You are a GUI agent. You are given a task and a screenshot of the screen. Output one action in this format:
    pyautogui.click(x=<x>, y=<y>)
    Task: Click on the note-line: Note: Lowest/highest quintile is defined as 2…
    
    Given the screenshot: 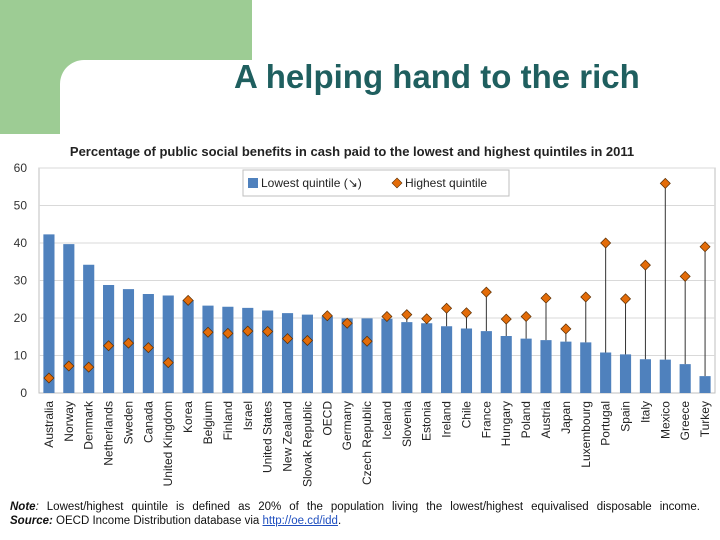 What is the action you would take?
    pyautogui.click(x=355, y=507)
    